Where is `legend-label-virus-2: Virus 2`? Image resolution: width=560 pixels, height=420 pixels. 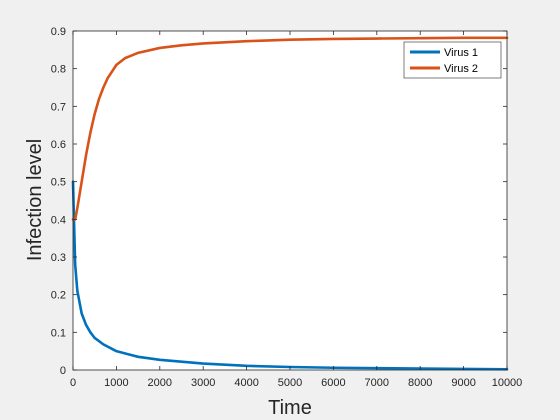
legend-label-virus-2: Virus 2 is located at coordinates (461, 69).